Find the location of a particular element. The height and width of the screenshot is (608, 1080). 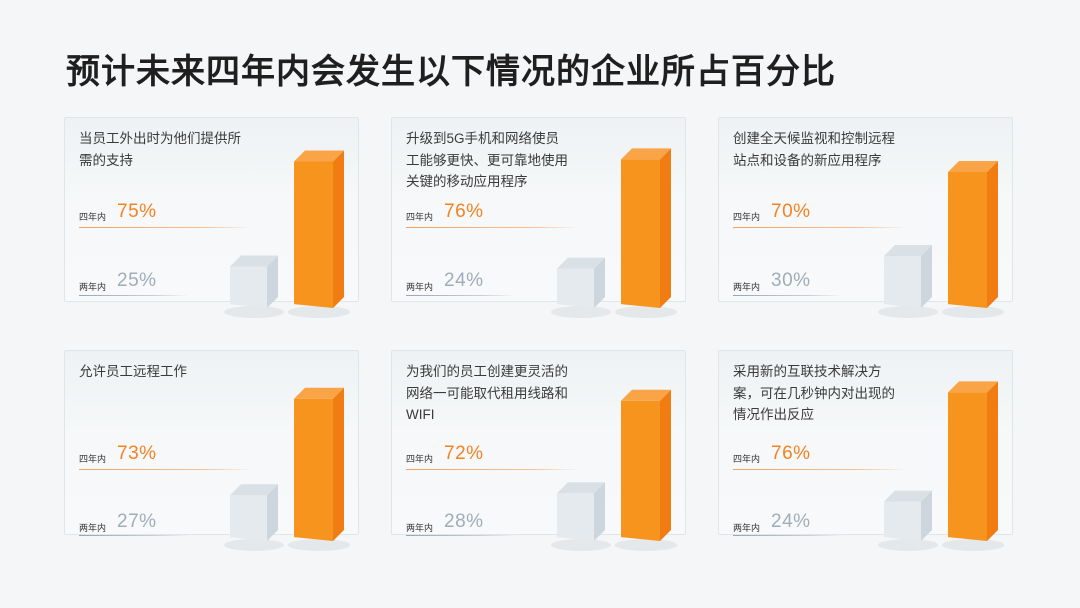

card-description: 允许员工远程工作 is located at coordinates (133, 371).